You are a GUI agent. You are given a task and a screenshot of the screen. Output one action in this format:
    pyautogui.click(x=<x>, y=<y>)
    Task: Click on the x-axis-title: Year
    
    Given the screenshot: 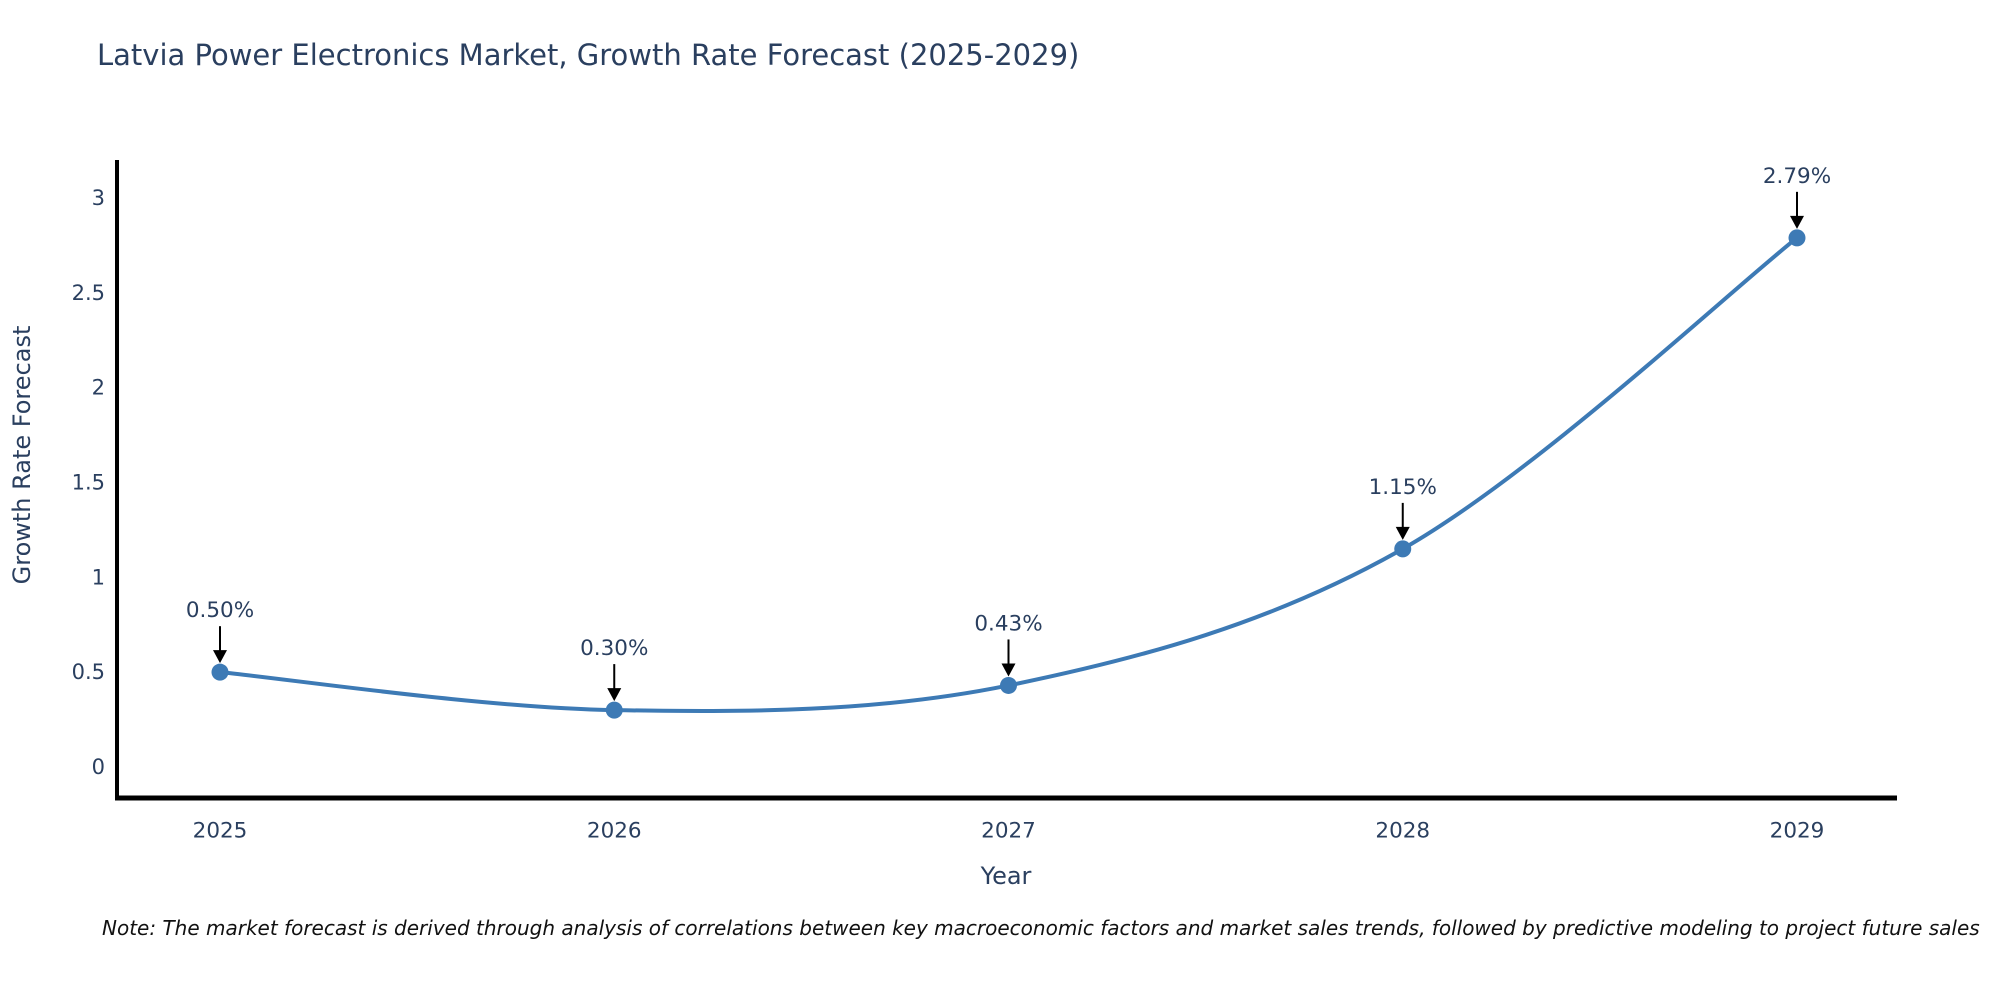 What is the action you would take?
    pyautogui.click(x=1006, y=876)
    